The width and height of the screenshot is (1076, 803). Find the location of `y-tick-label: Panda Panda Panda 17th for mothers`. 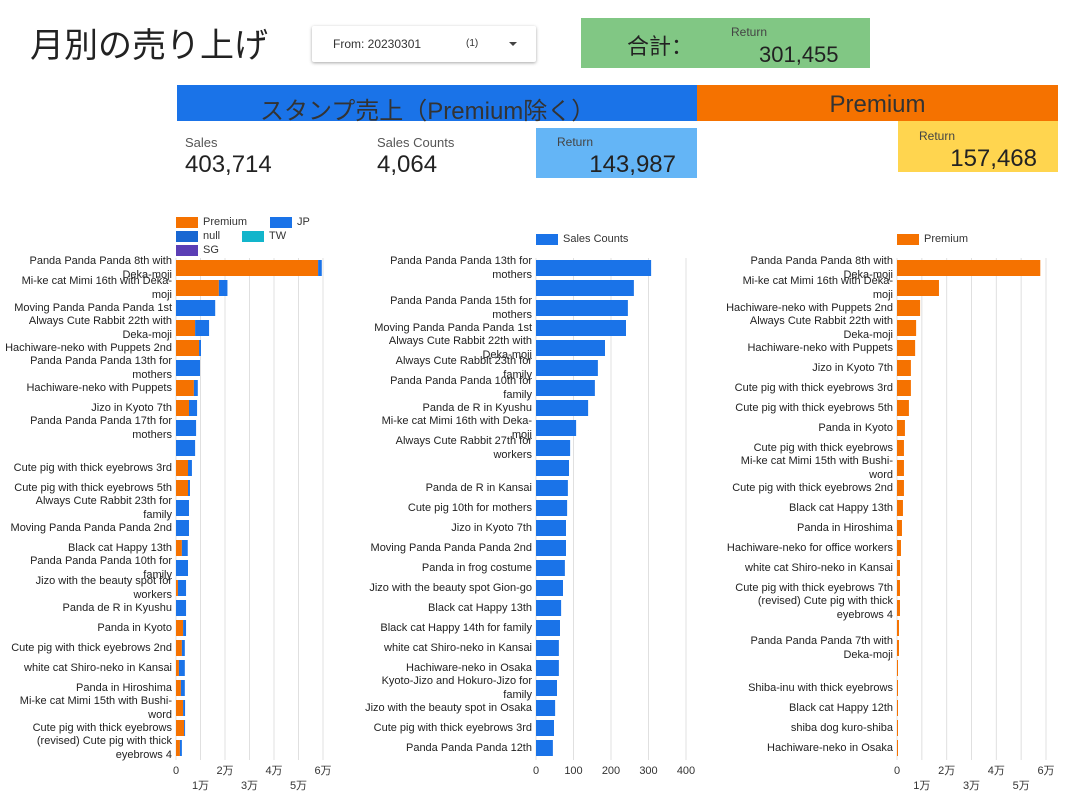

y-tick-label: Panda Panda Panda 17th for mothers is located at coordinates (101, 428).